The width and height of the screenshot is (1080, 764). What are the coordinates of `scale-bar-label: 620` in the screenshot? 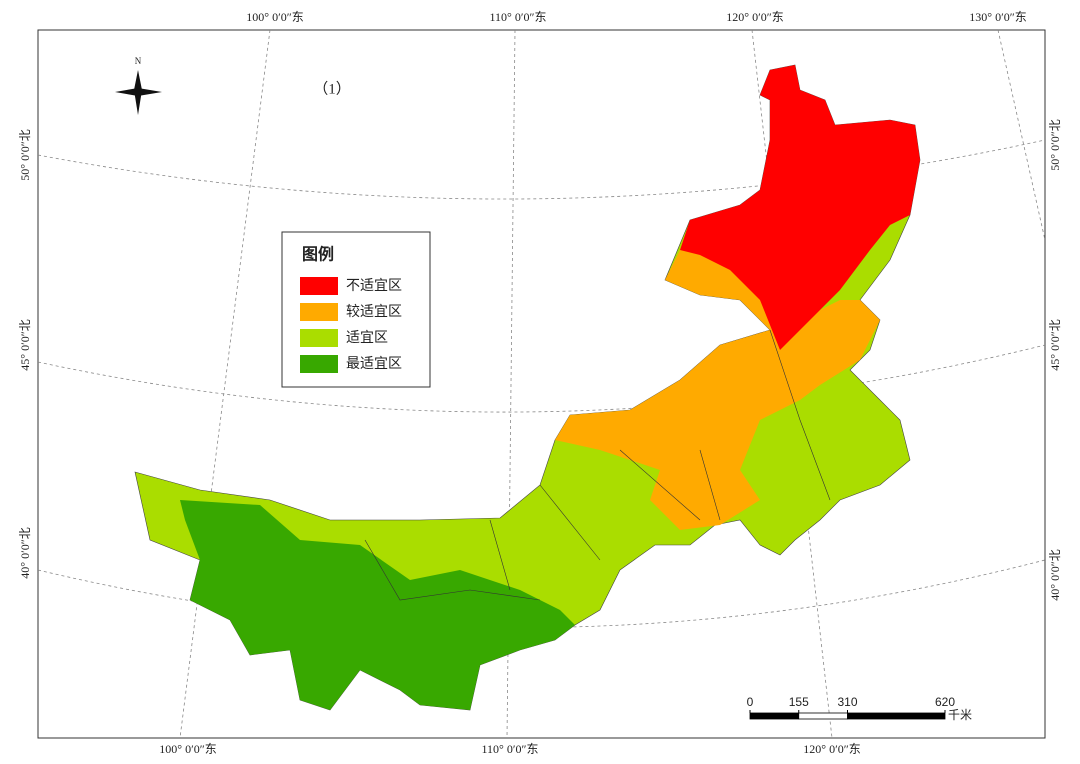 It's located at (945, 702).